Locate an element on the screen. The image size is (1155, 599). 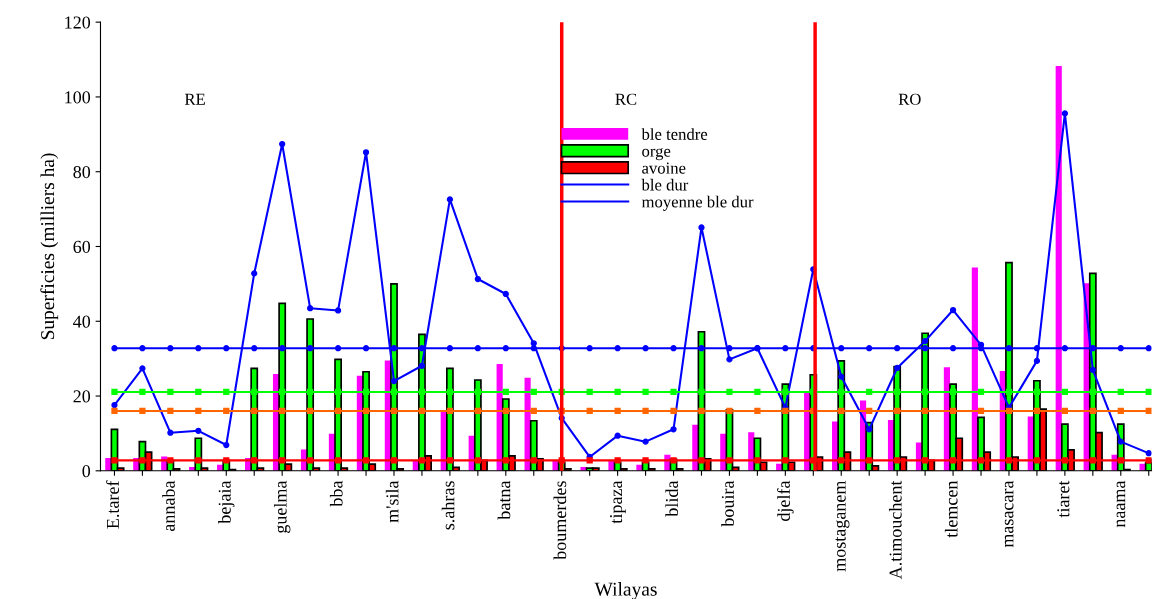
x-tick-label: m'sila is located at coordinates (392, 501).